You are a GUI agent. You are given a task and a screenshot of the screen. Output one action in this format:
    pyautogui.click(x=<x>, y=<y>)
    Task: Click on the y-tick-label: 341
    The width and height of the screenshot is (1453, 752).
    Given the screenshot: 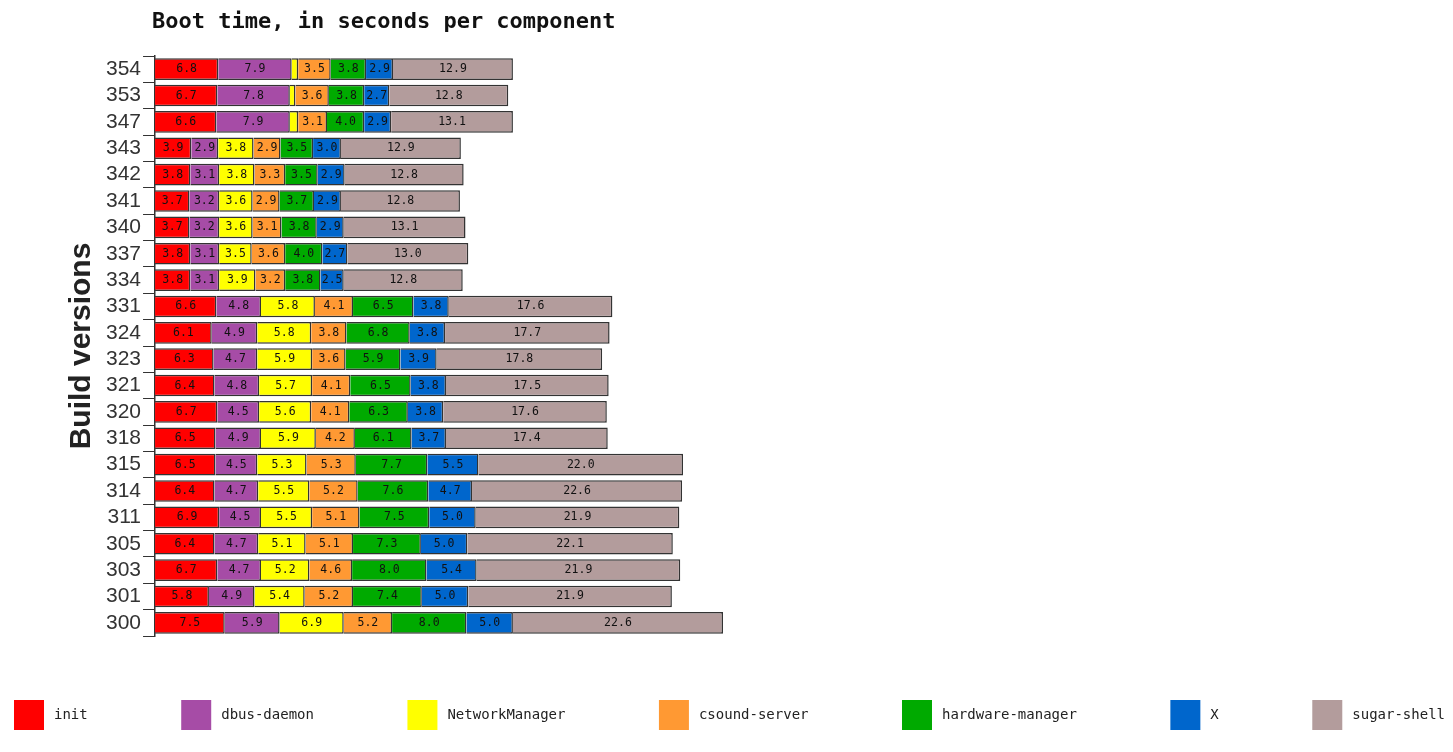 What is the action you would take?
    pyautogui.click(x=123, y=199)
    